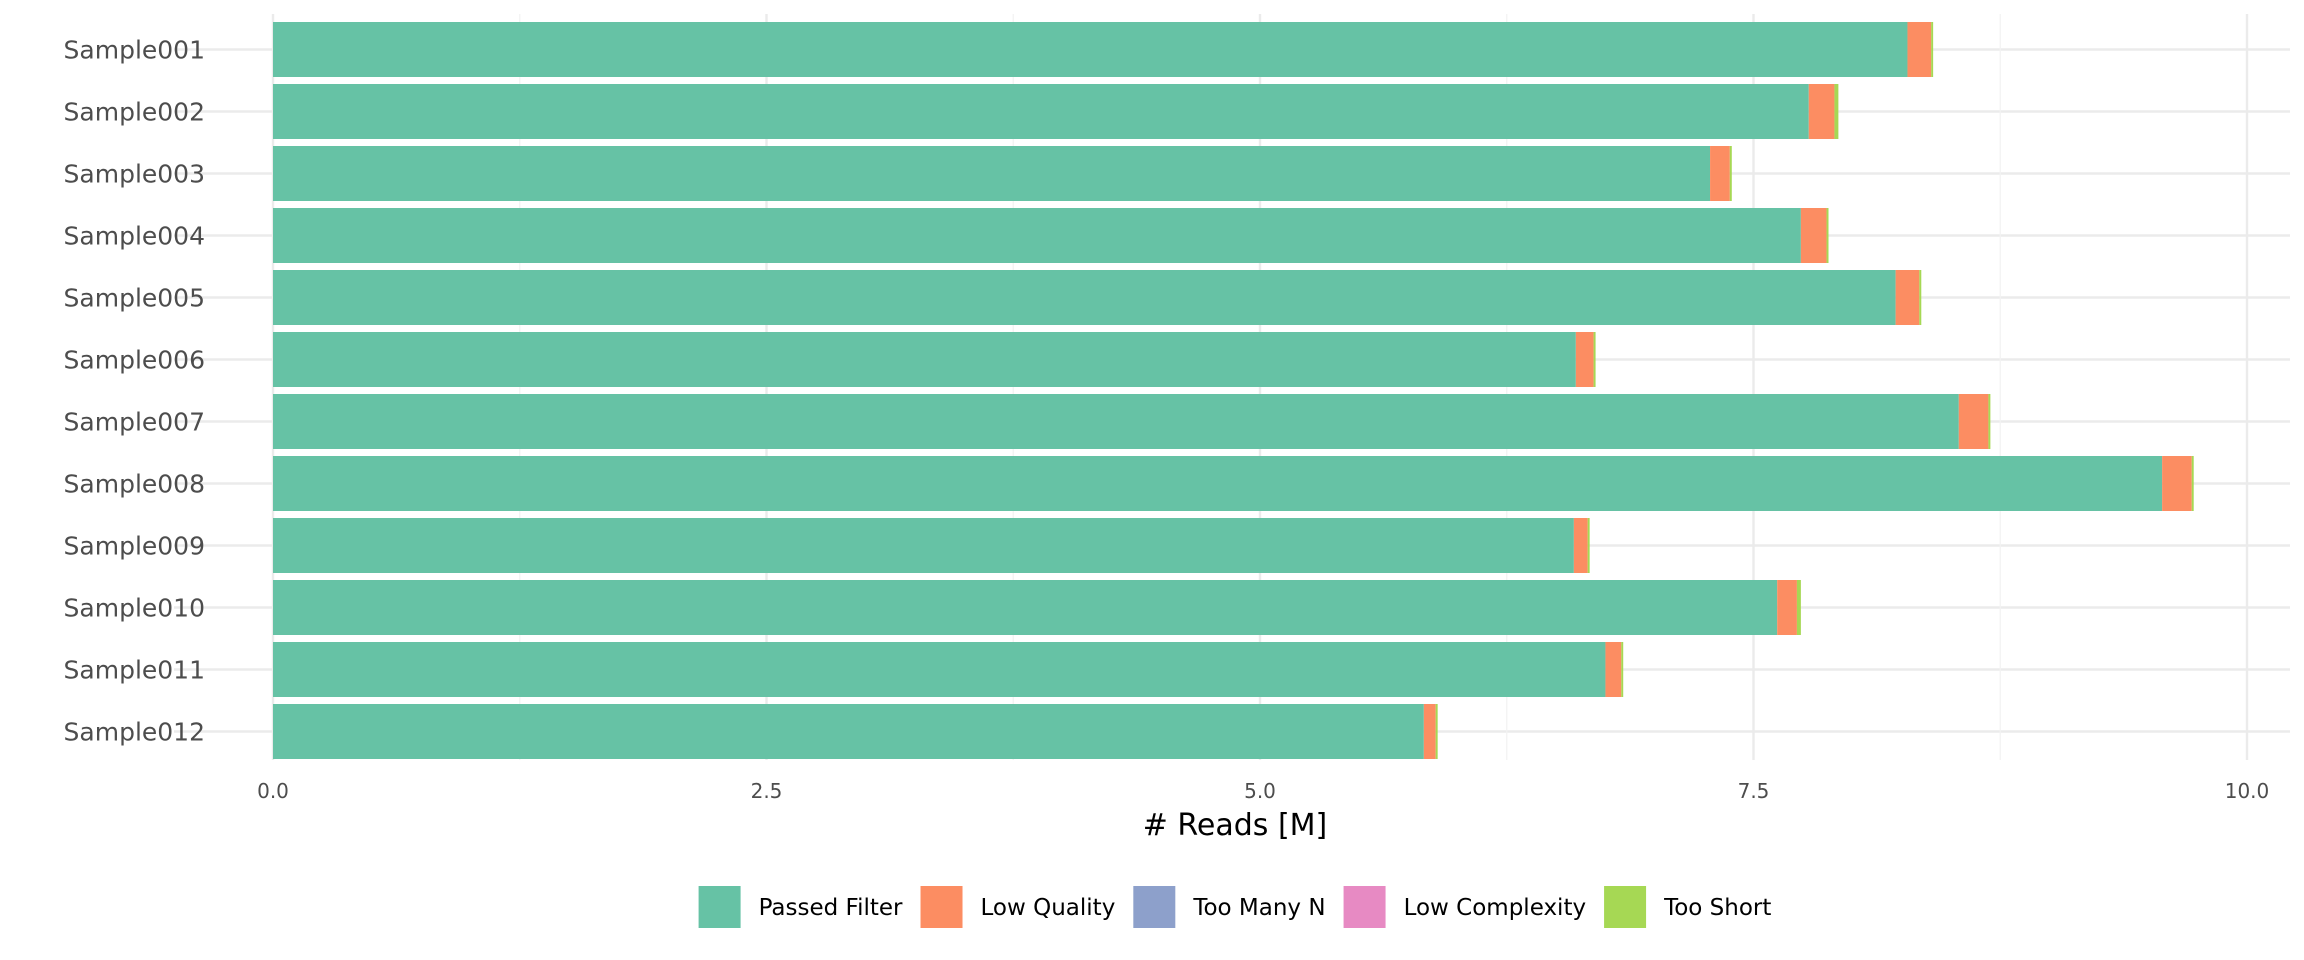  Describe the element at coordinates (134, 298) in the screenshot. I see `category-label: Sample005` at that location.